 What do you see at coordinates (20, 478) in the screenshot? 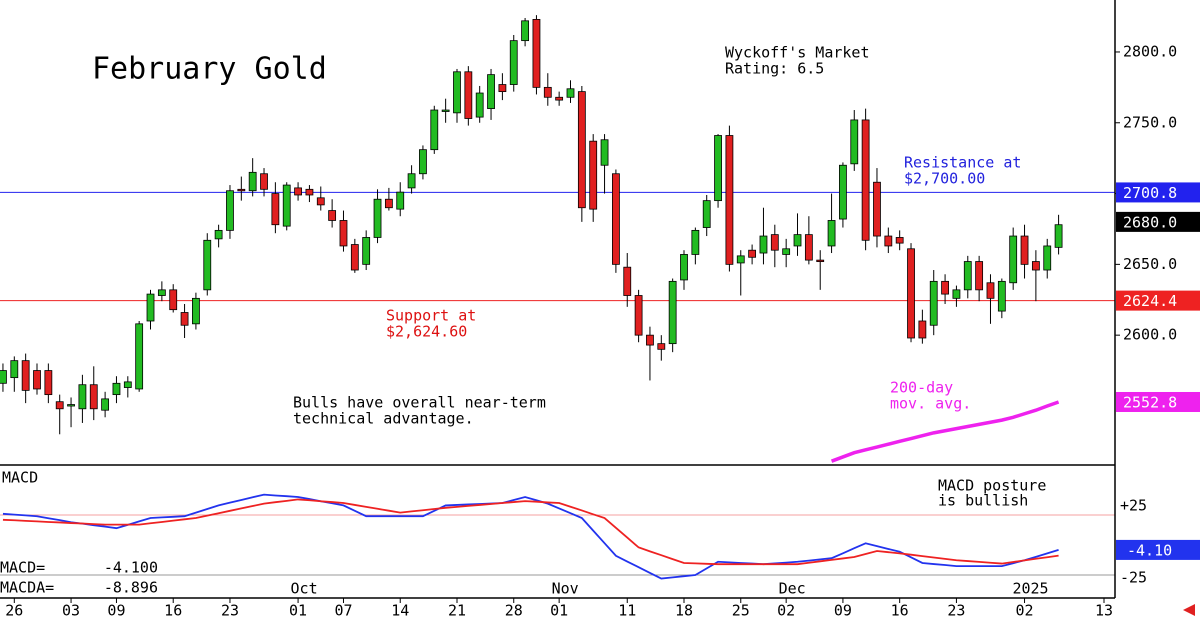
I see `panel-title: MACD` at bounding box center [20, 478].